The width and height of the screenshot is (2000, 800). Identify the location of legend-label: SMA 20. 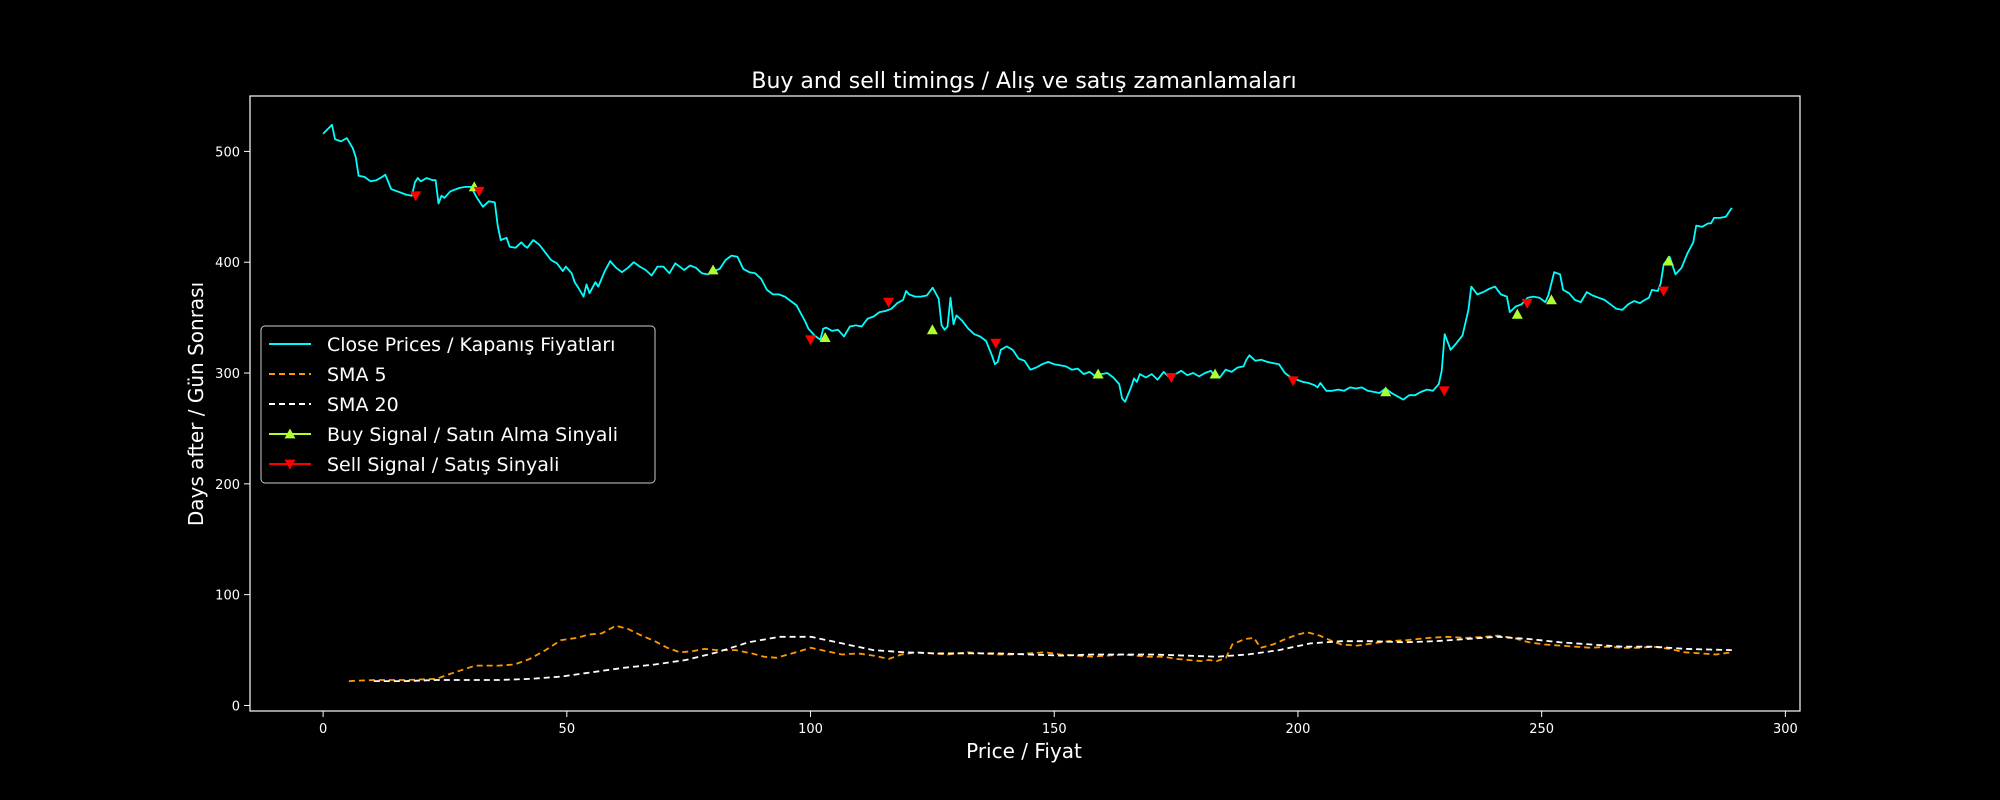
(363, 405).